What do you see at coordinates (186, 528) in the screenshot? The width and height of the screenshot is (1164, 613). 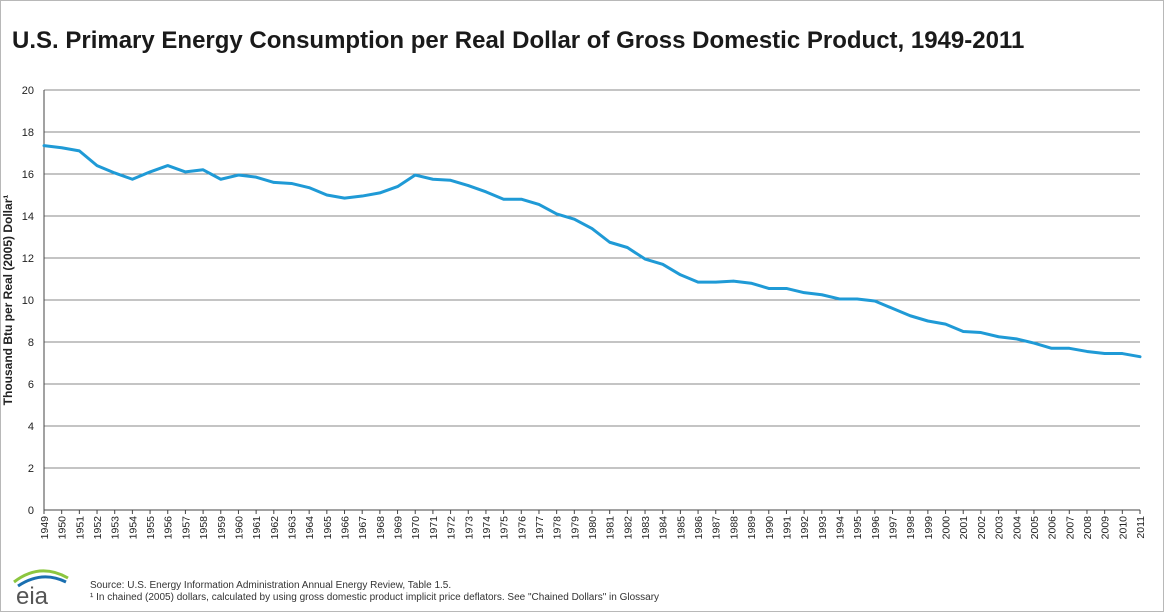 I see `x-tick-label: 1957` at bounding box center [186, 528].